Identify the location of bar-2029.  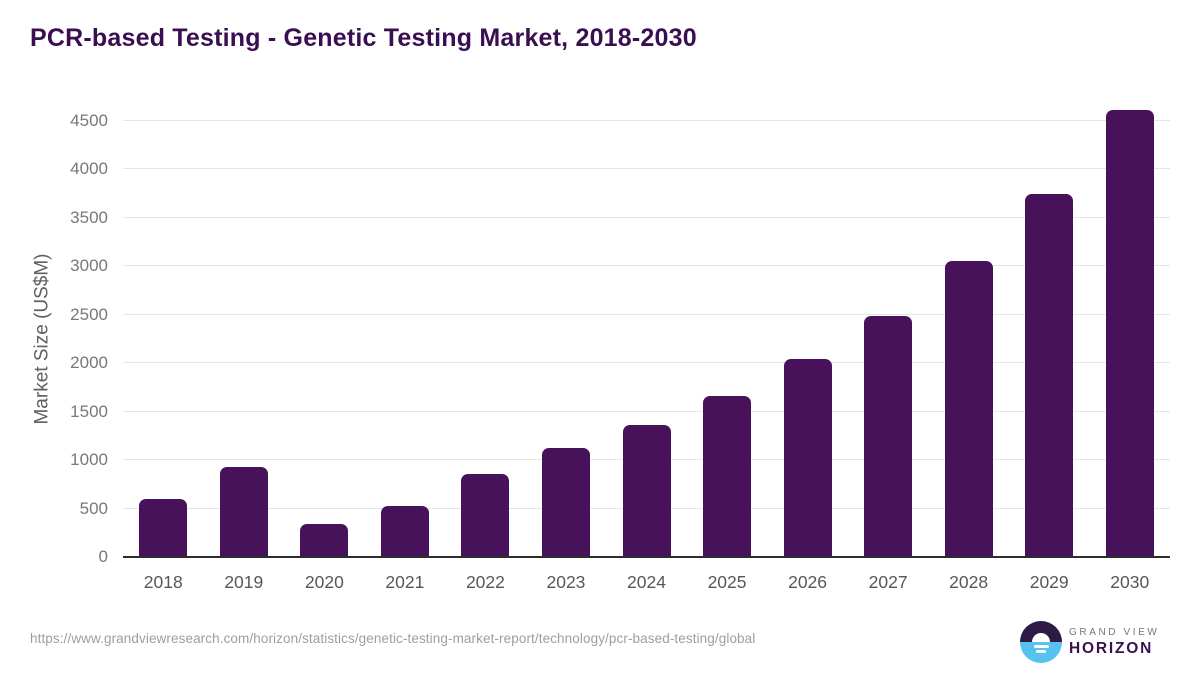
(1049, 375).